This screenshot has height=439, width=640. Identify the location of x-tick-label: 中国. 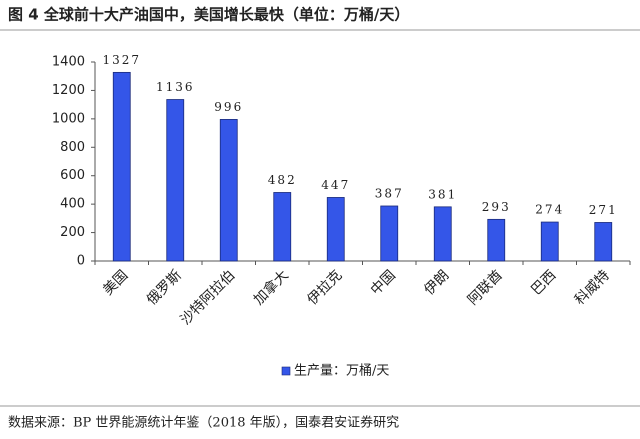
(383, 282).